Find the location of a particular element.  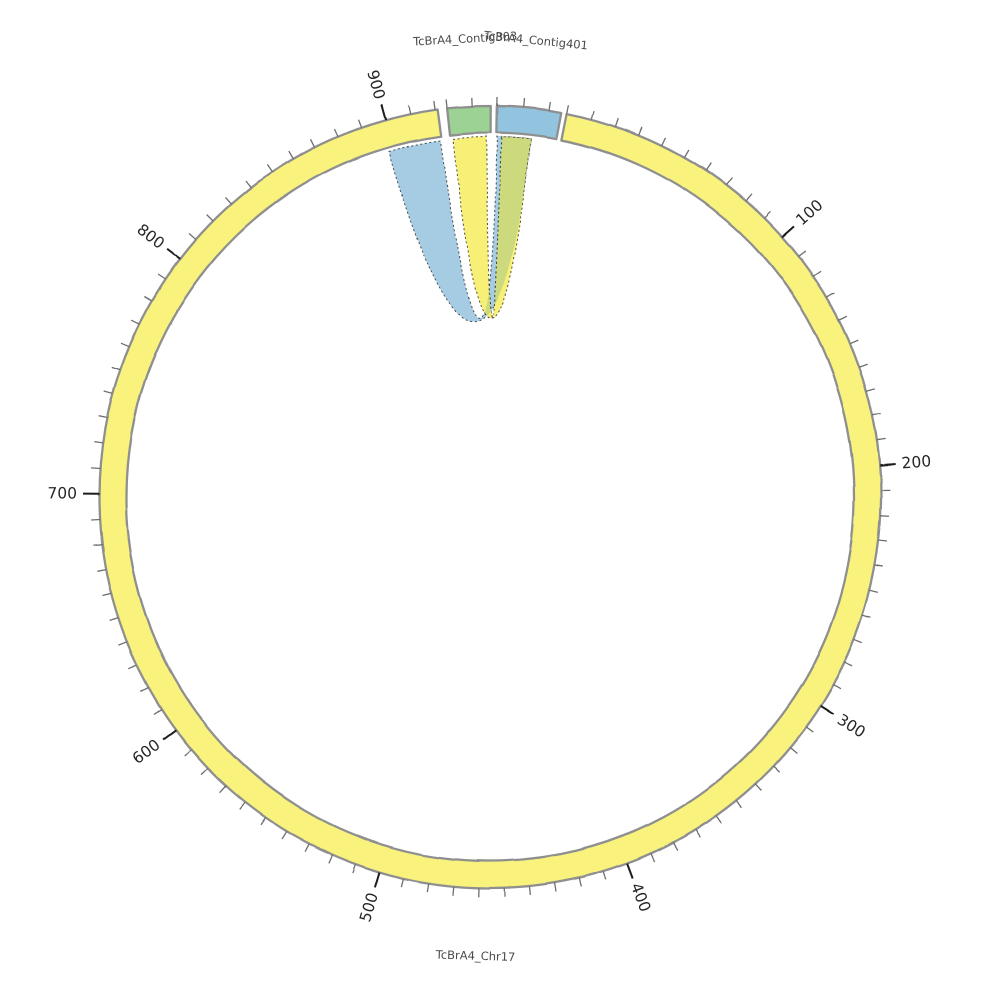

tick-label-400: 400 is located at coordinates (640, 897).